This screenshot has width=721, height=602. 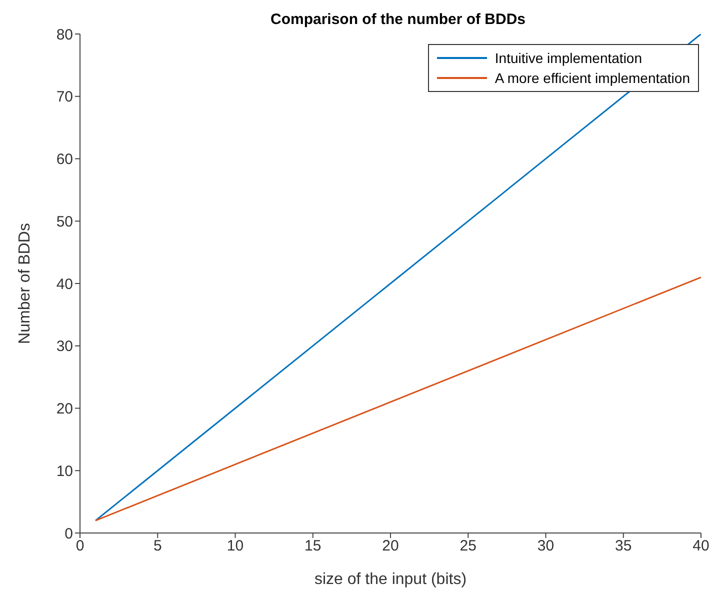 I want to click on y-tick-label: 60, so click(x=64, y=159).